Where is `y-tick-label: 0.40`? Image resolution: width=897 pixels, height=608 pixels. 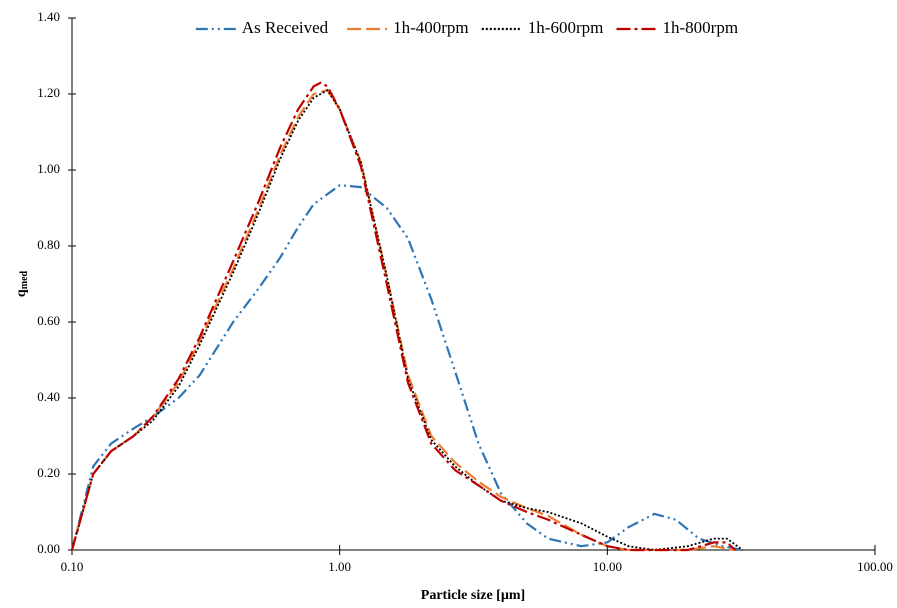
y-tick-label: 0.40 is located at coordinates (48, 396).